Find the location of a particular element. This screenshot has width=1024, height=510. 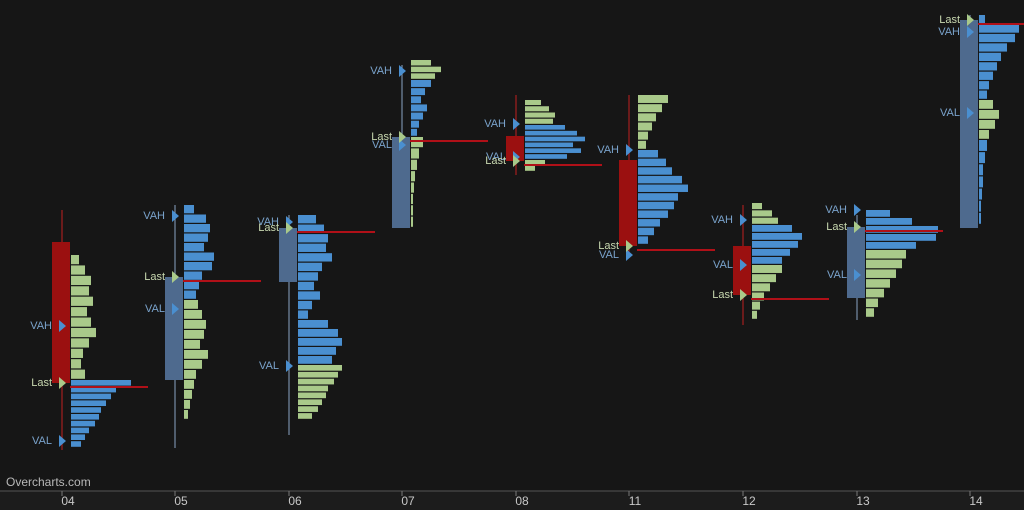

x-tick-label: 11 is located at coordinates (635, 501).